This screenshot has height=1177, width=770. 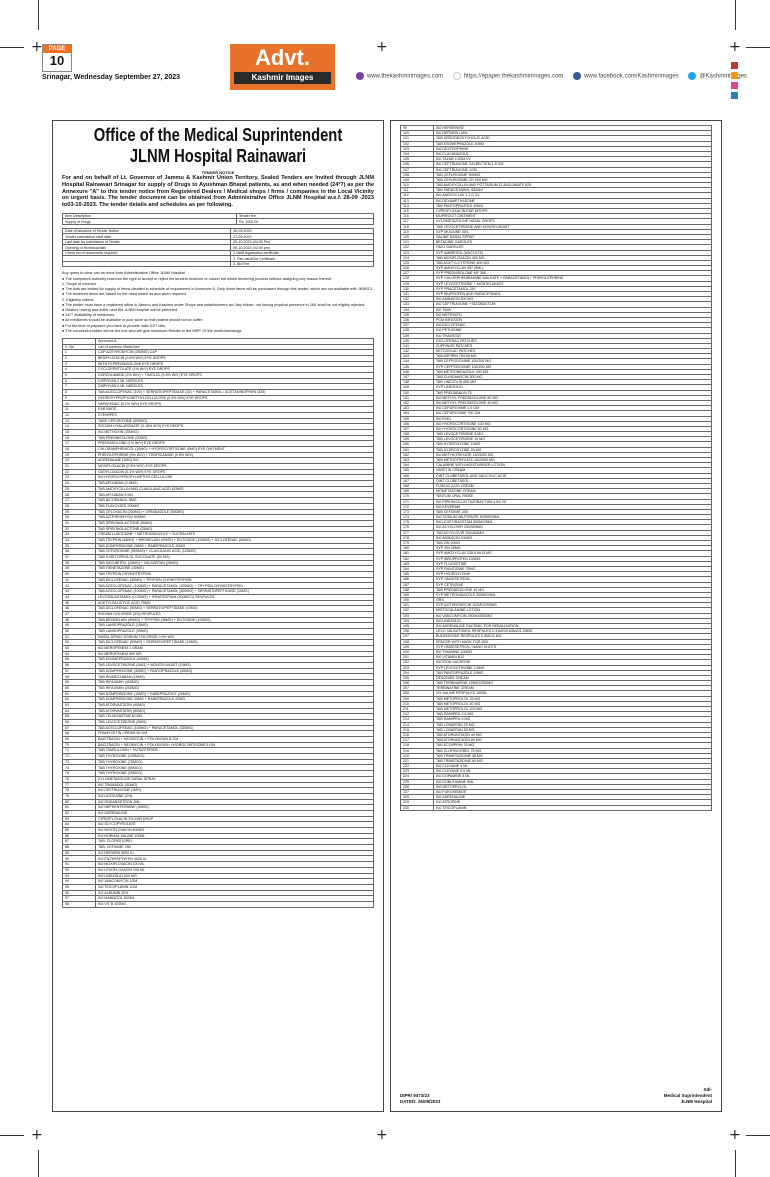 I want to click on cell-key: Supply of Drugs, so click(x=149, y=221).